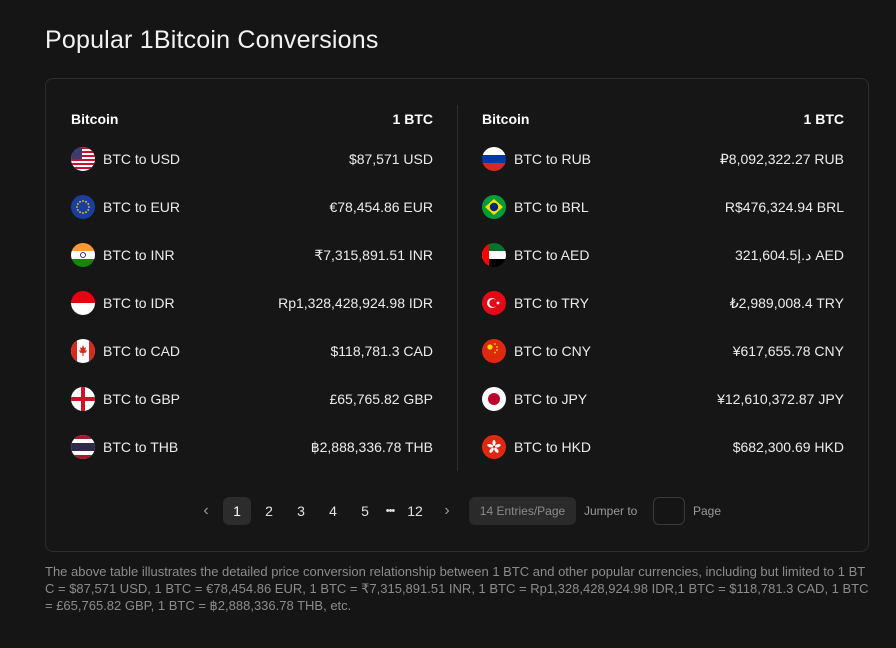  Describe the element at coordinates (83, 303) in the screenshot. I see `id-flag-icon` at that location.